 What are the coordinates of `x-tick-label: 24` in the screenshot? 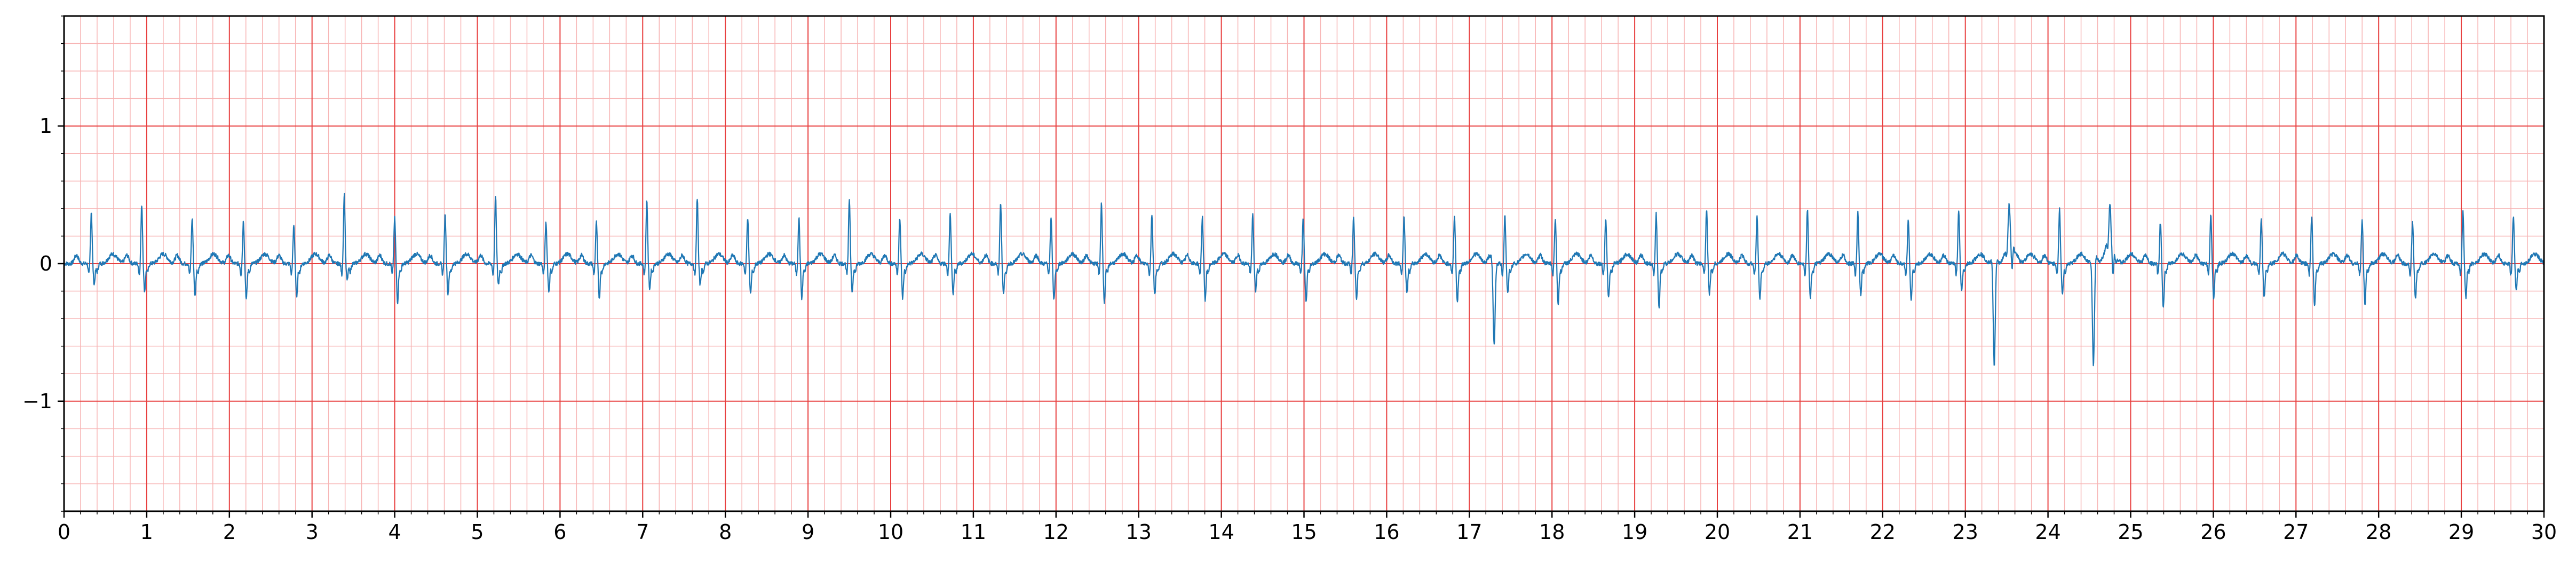 It's located at (2047, 532).